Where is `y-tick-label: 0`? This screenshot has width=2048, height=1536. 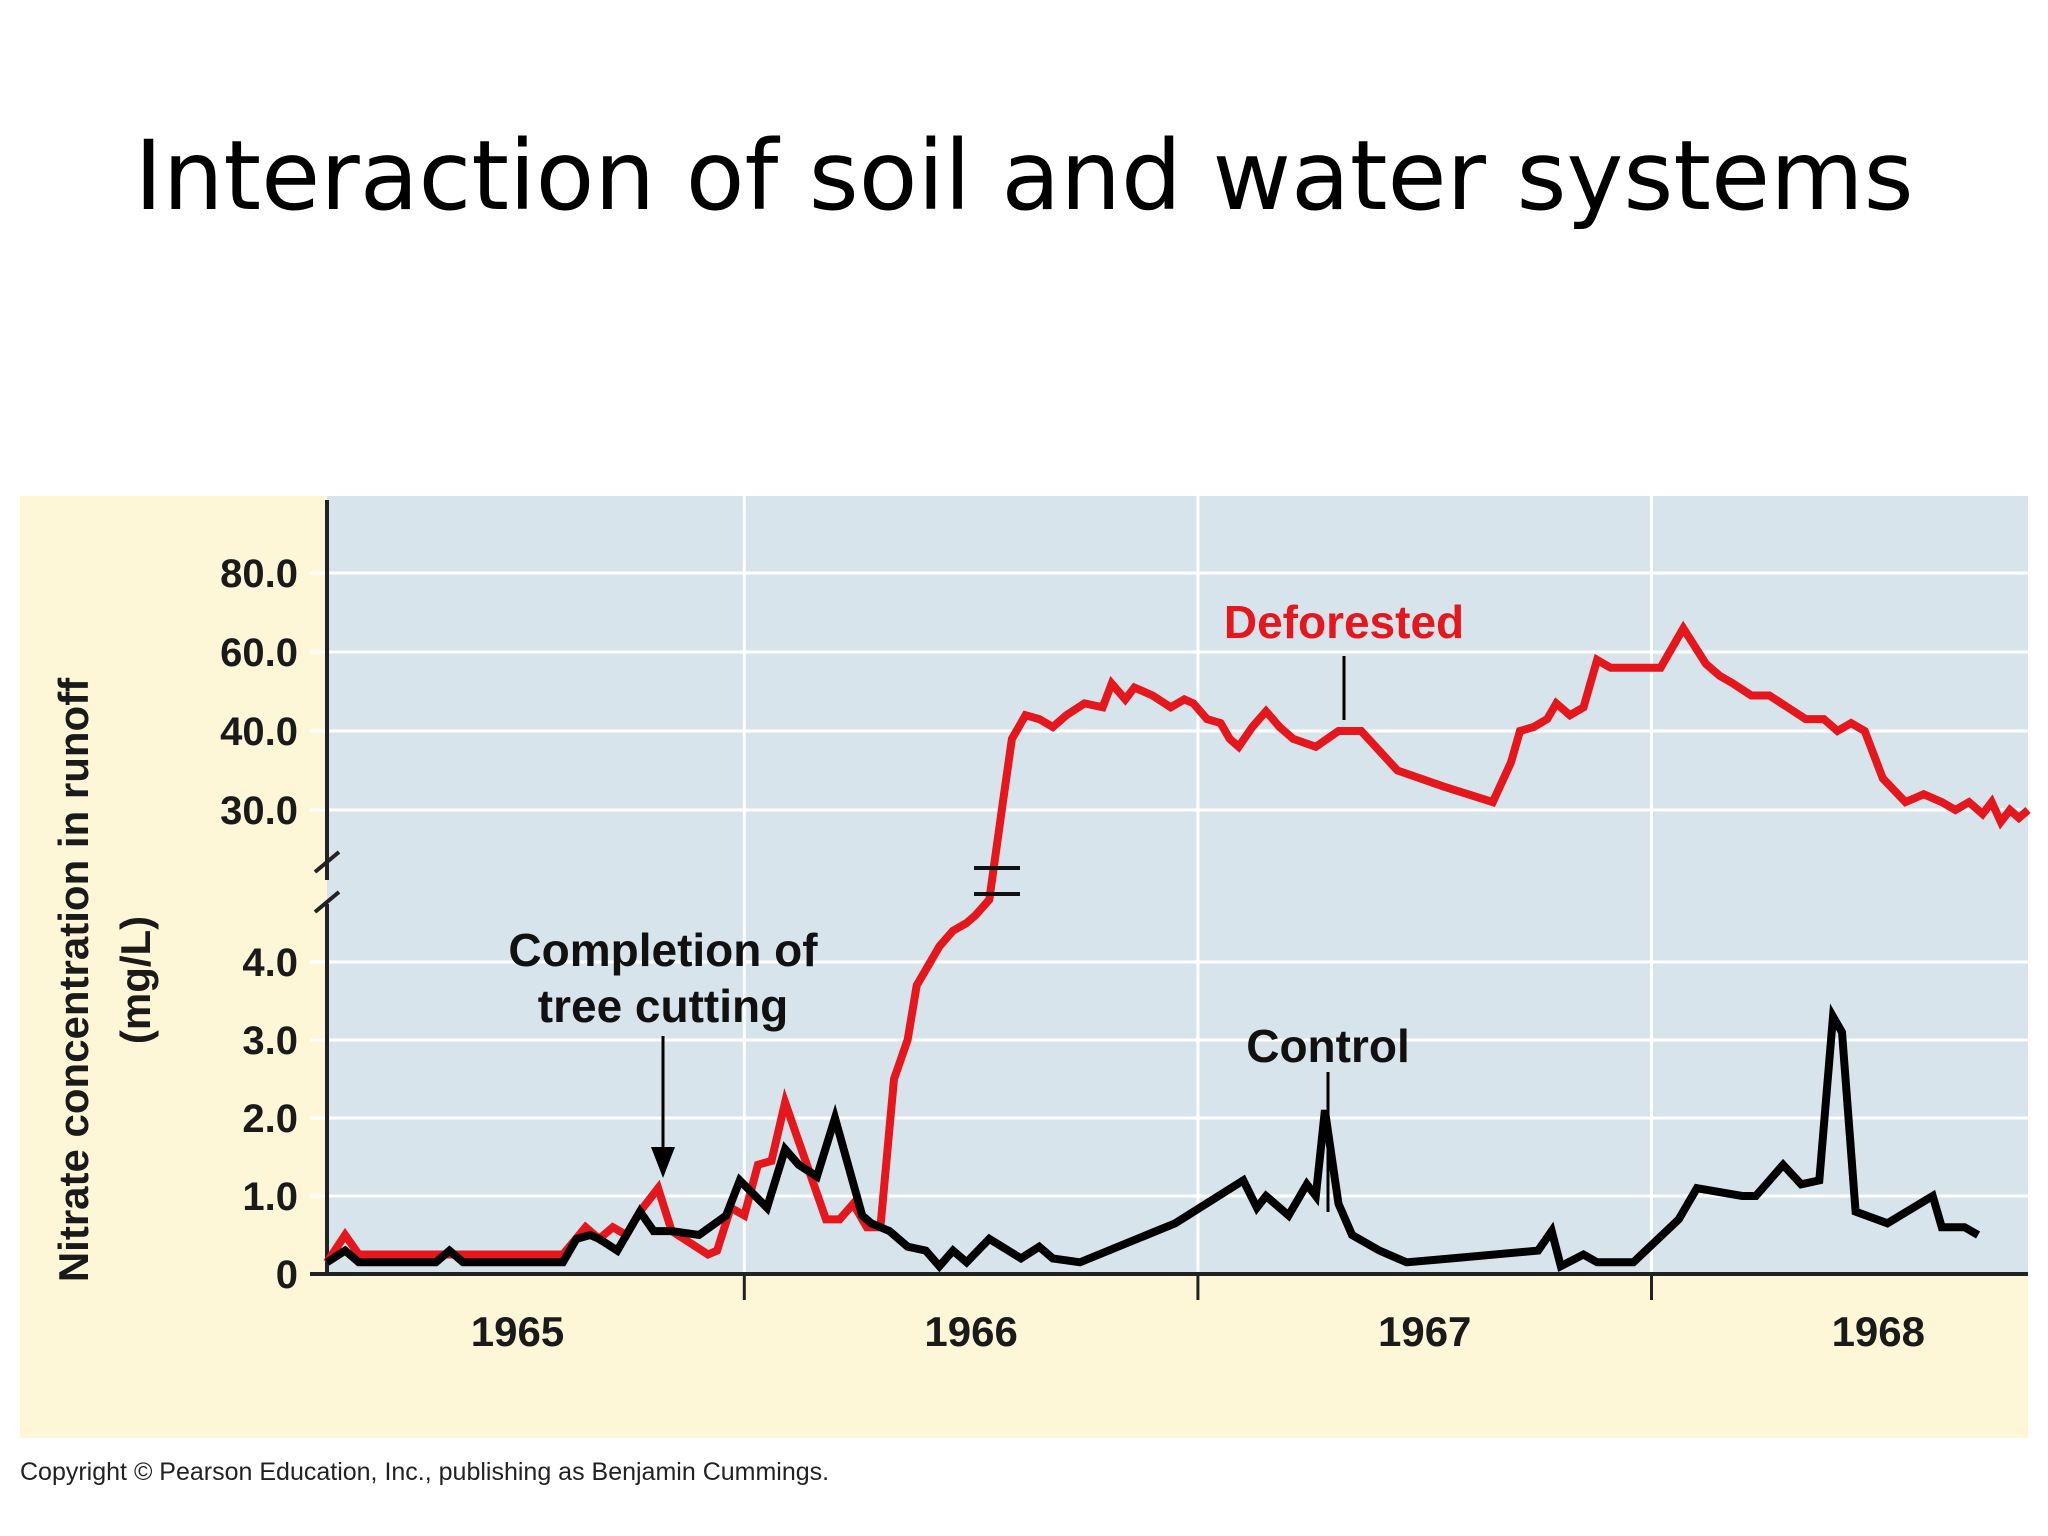 y-tick-label: 0 is located at coordinates (287, 1275).